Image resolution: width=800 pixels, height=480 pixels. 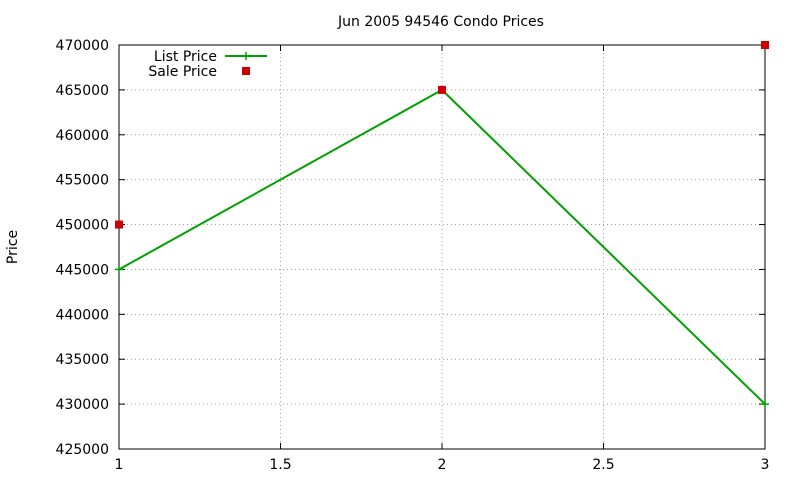 What do you see at coordinates (82, 181) in the screenshot?
I see `y-tick-label: 455000` at bounding box center [82, 181].